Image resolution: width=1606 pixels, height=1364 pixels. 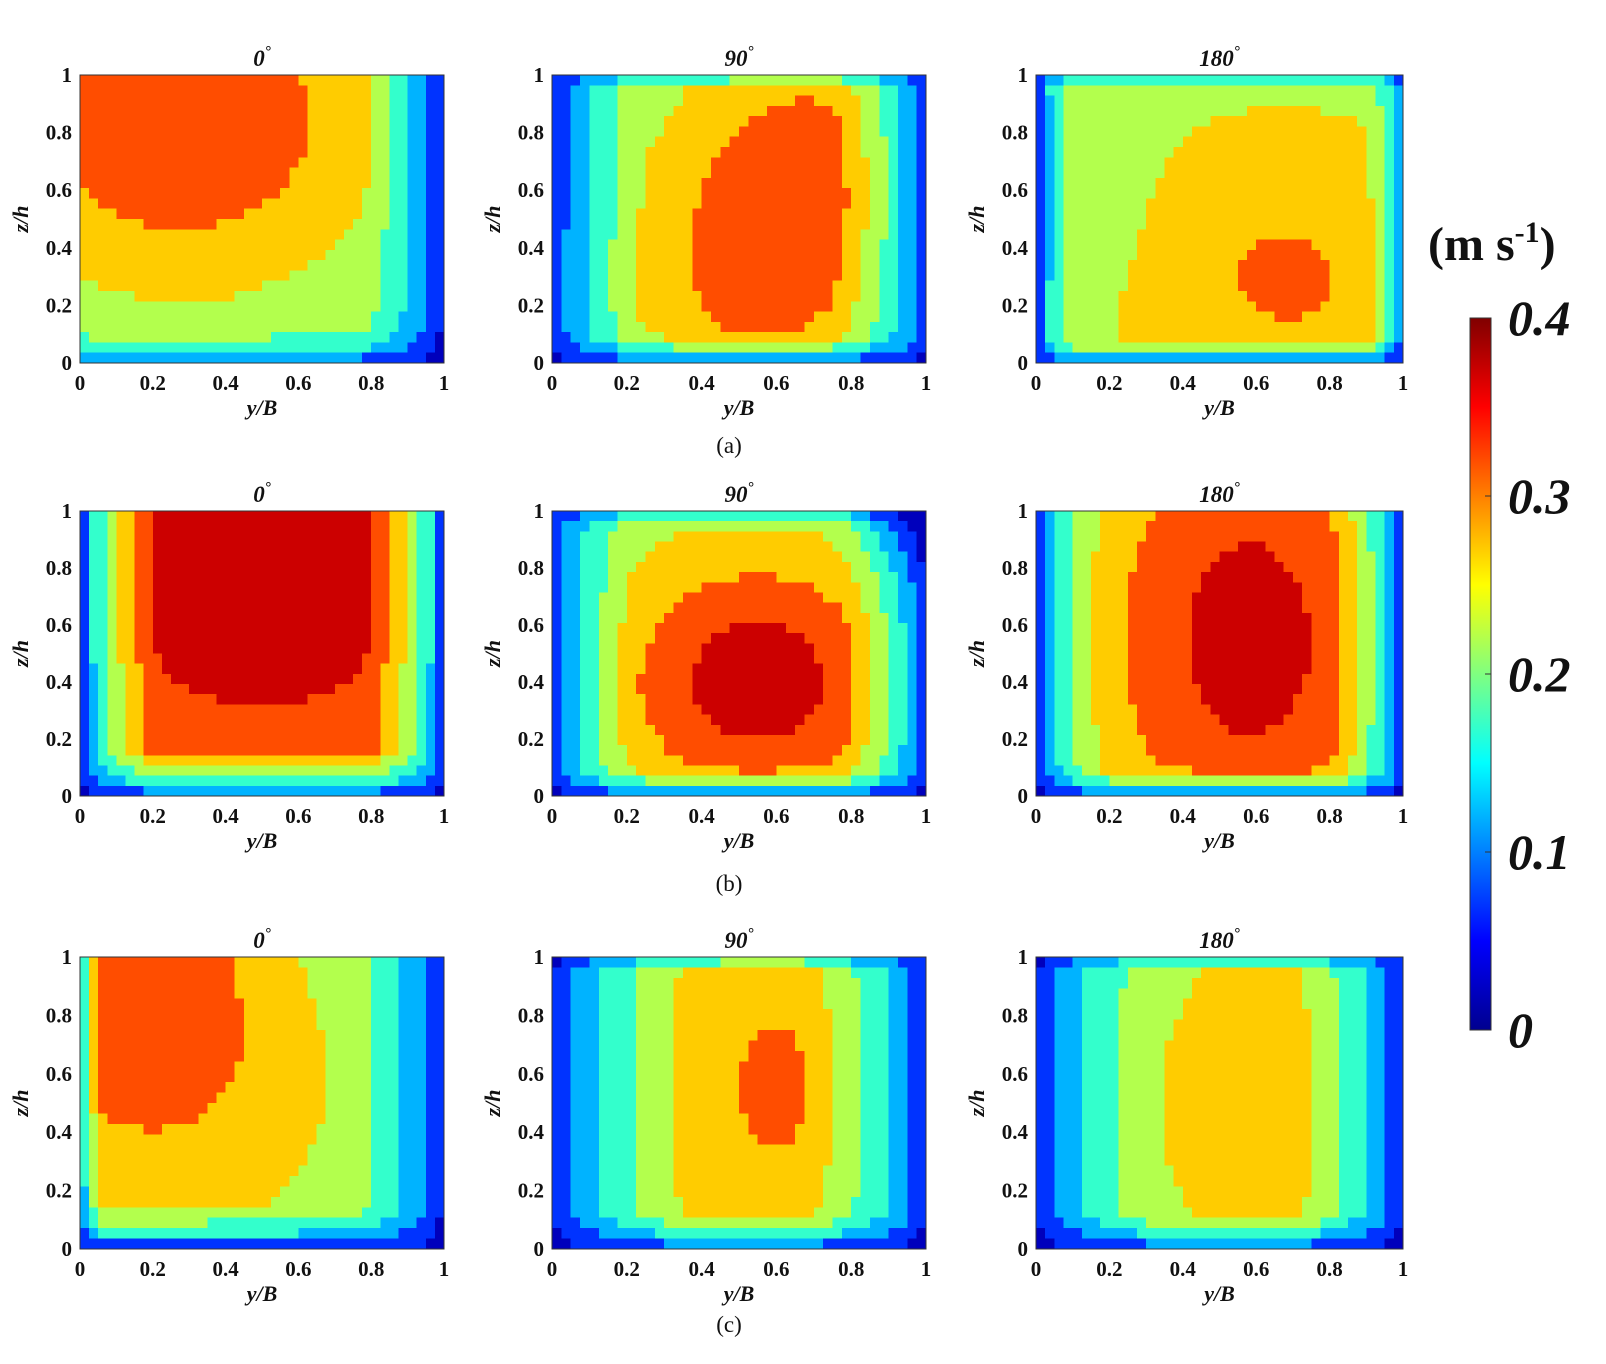 I want to click on y-axis-label: z/h, so click(x=20, y=654).